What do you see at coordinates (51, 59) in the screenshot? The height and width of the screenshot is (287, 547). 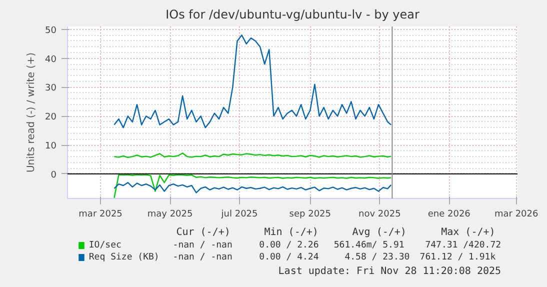 I see `y-tick-label: 40` at bounding box center [51, 59].